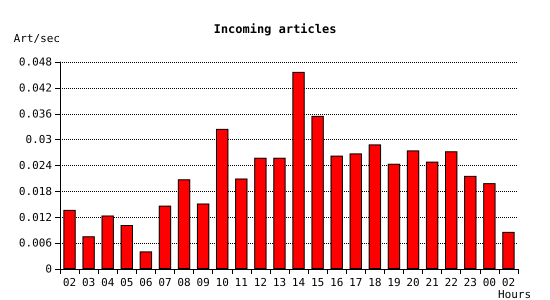 The image size is (550, 300). Describe the element at coordinates (35, 191) in the screenshot. I see `y-tick-label: 0.018` at that location.